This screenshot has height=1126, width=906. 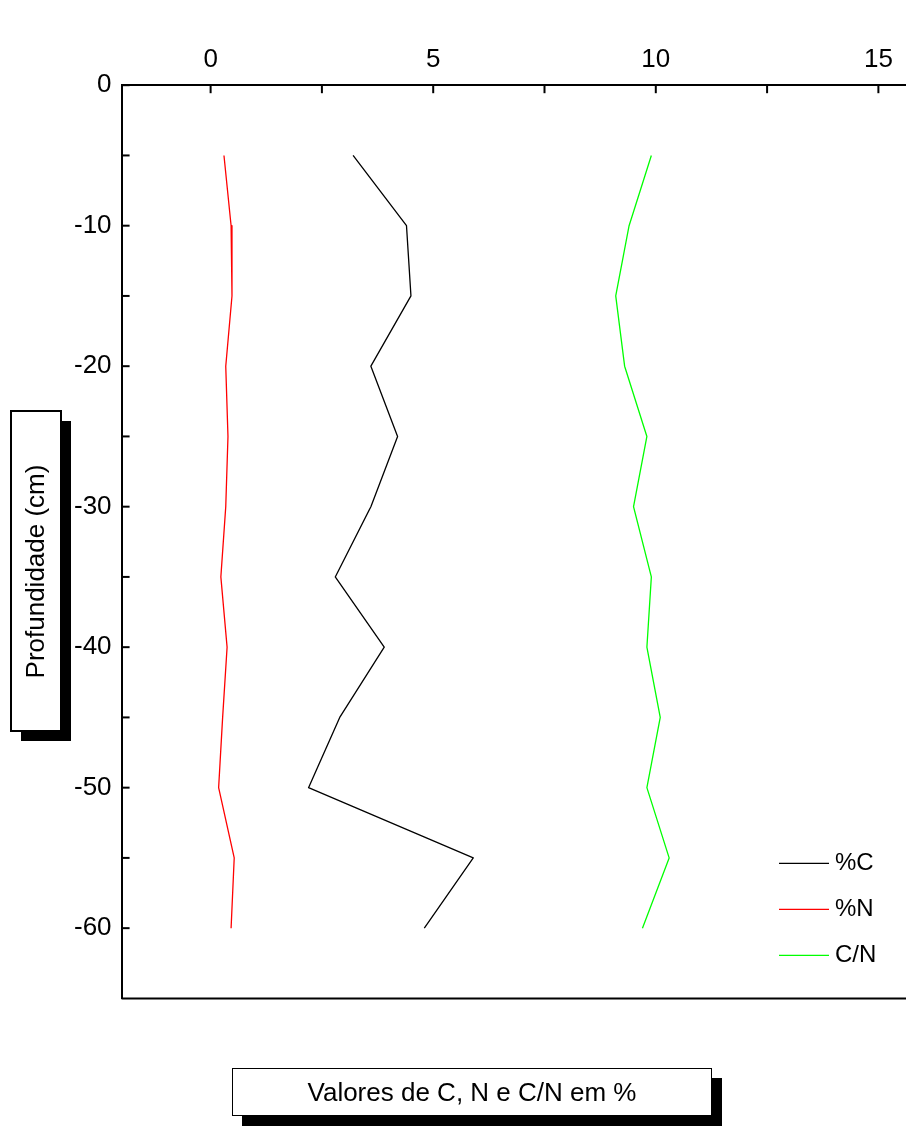 I want to click on x-axis-title: Valores de C, N e C/N em %, so click(x=472, y=1092).